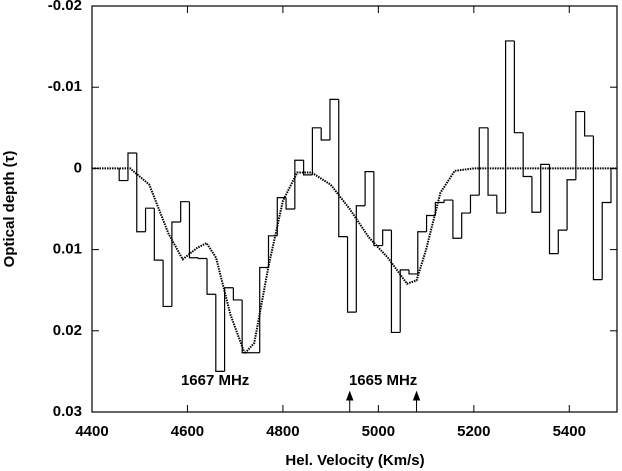  What do you see at coordinates (378, 431) in the screenshot?
I see `x-tick-label: 5000` at bounding box center [378, 431].